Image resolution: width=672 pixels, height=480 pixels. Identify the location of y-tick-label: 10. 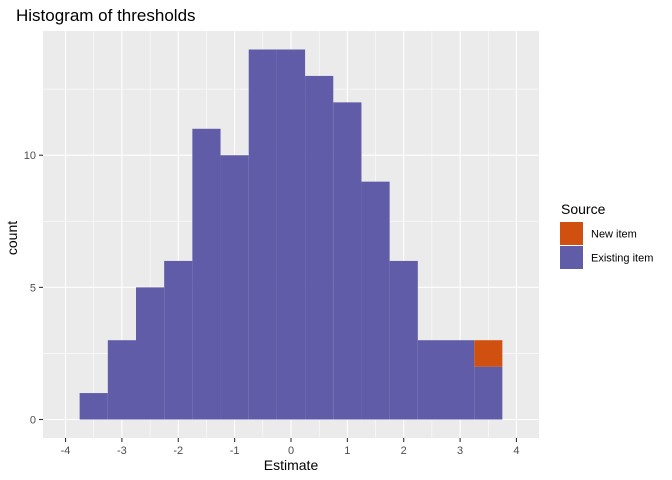
(30, 156).